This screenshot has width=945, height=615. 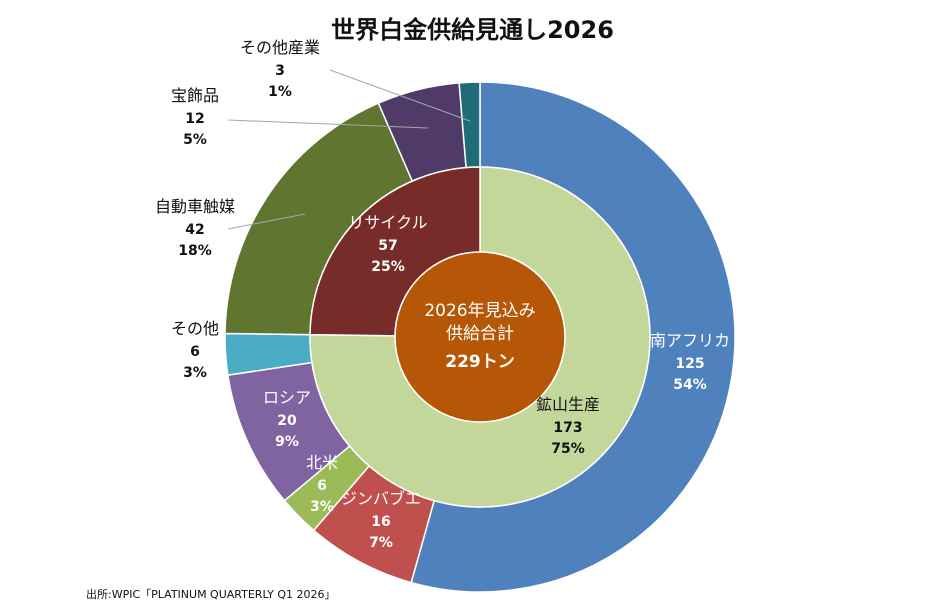 I want to click on outer-2-percent-label: 3%, so click(x=322, y=507).